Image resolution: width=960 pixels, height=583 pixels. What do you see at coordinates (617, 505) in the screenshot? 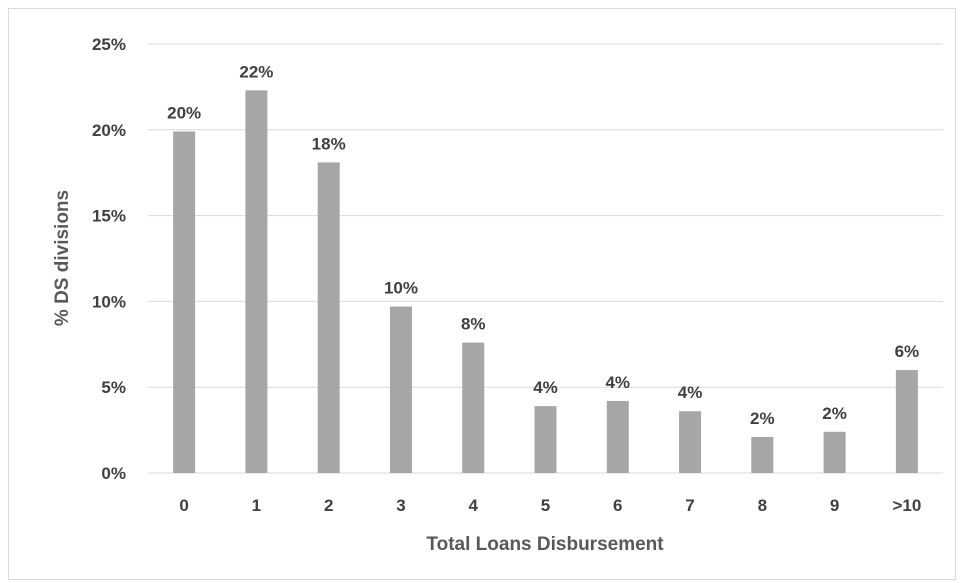
I see `x-tick-label: 6` at bounding box center [617, 505].